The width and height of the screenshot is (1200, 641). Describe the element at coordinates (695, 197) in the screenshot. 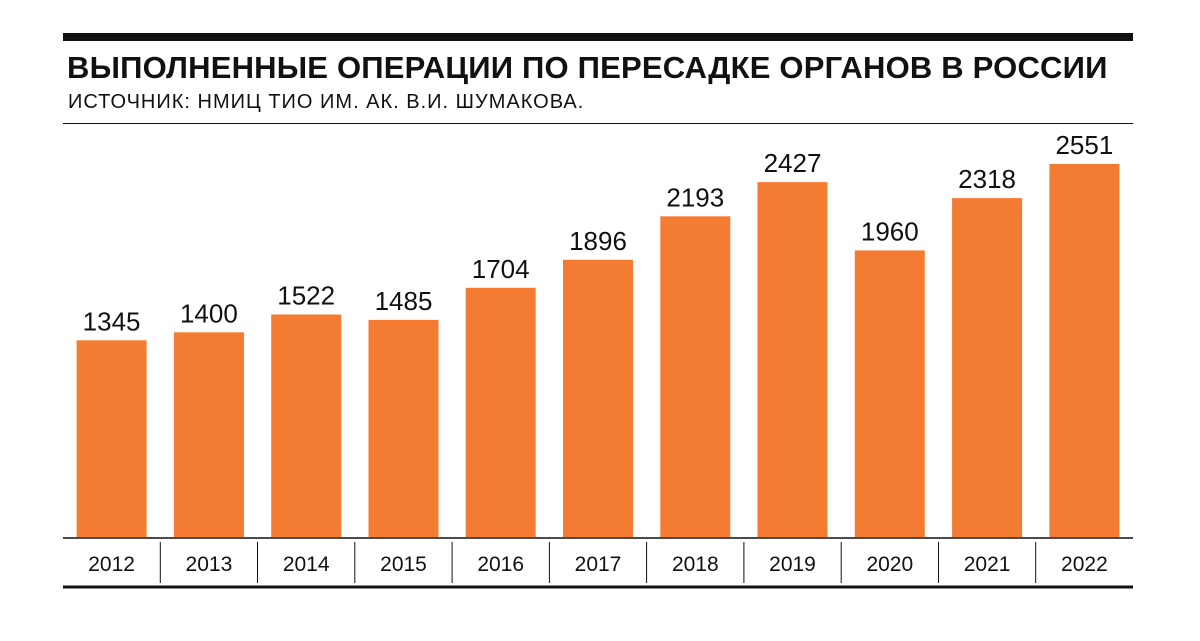

I see `value-label-2018: 2193` at that location.